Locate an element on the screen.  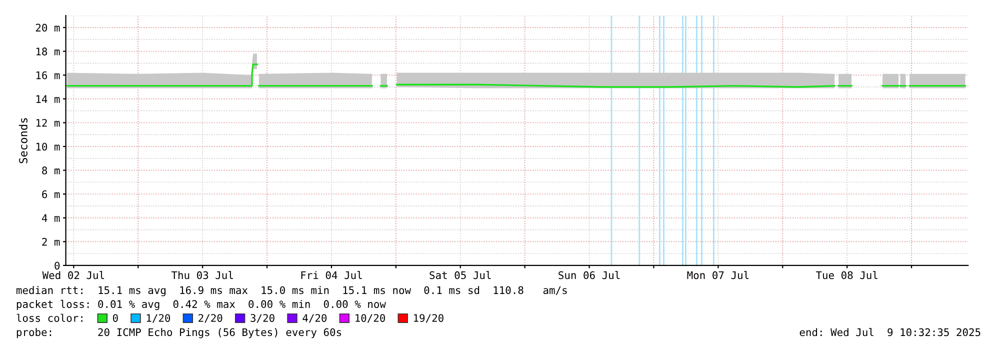
legend-label: 1/20 is located at coordinates (158, 318).